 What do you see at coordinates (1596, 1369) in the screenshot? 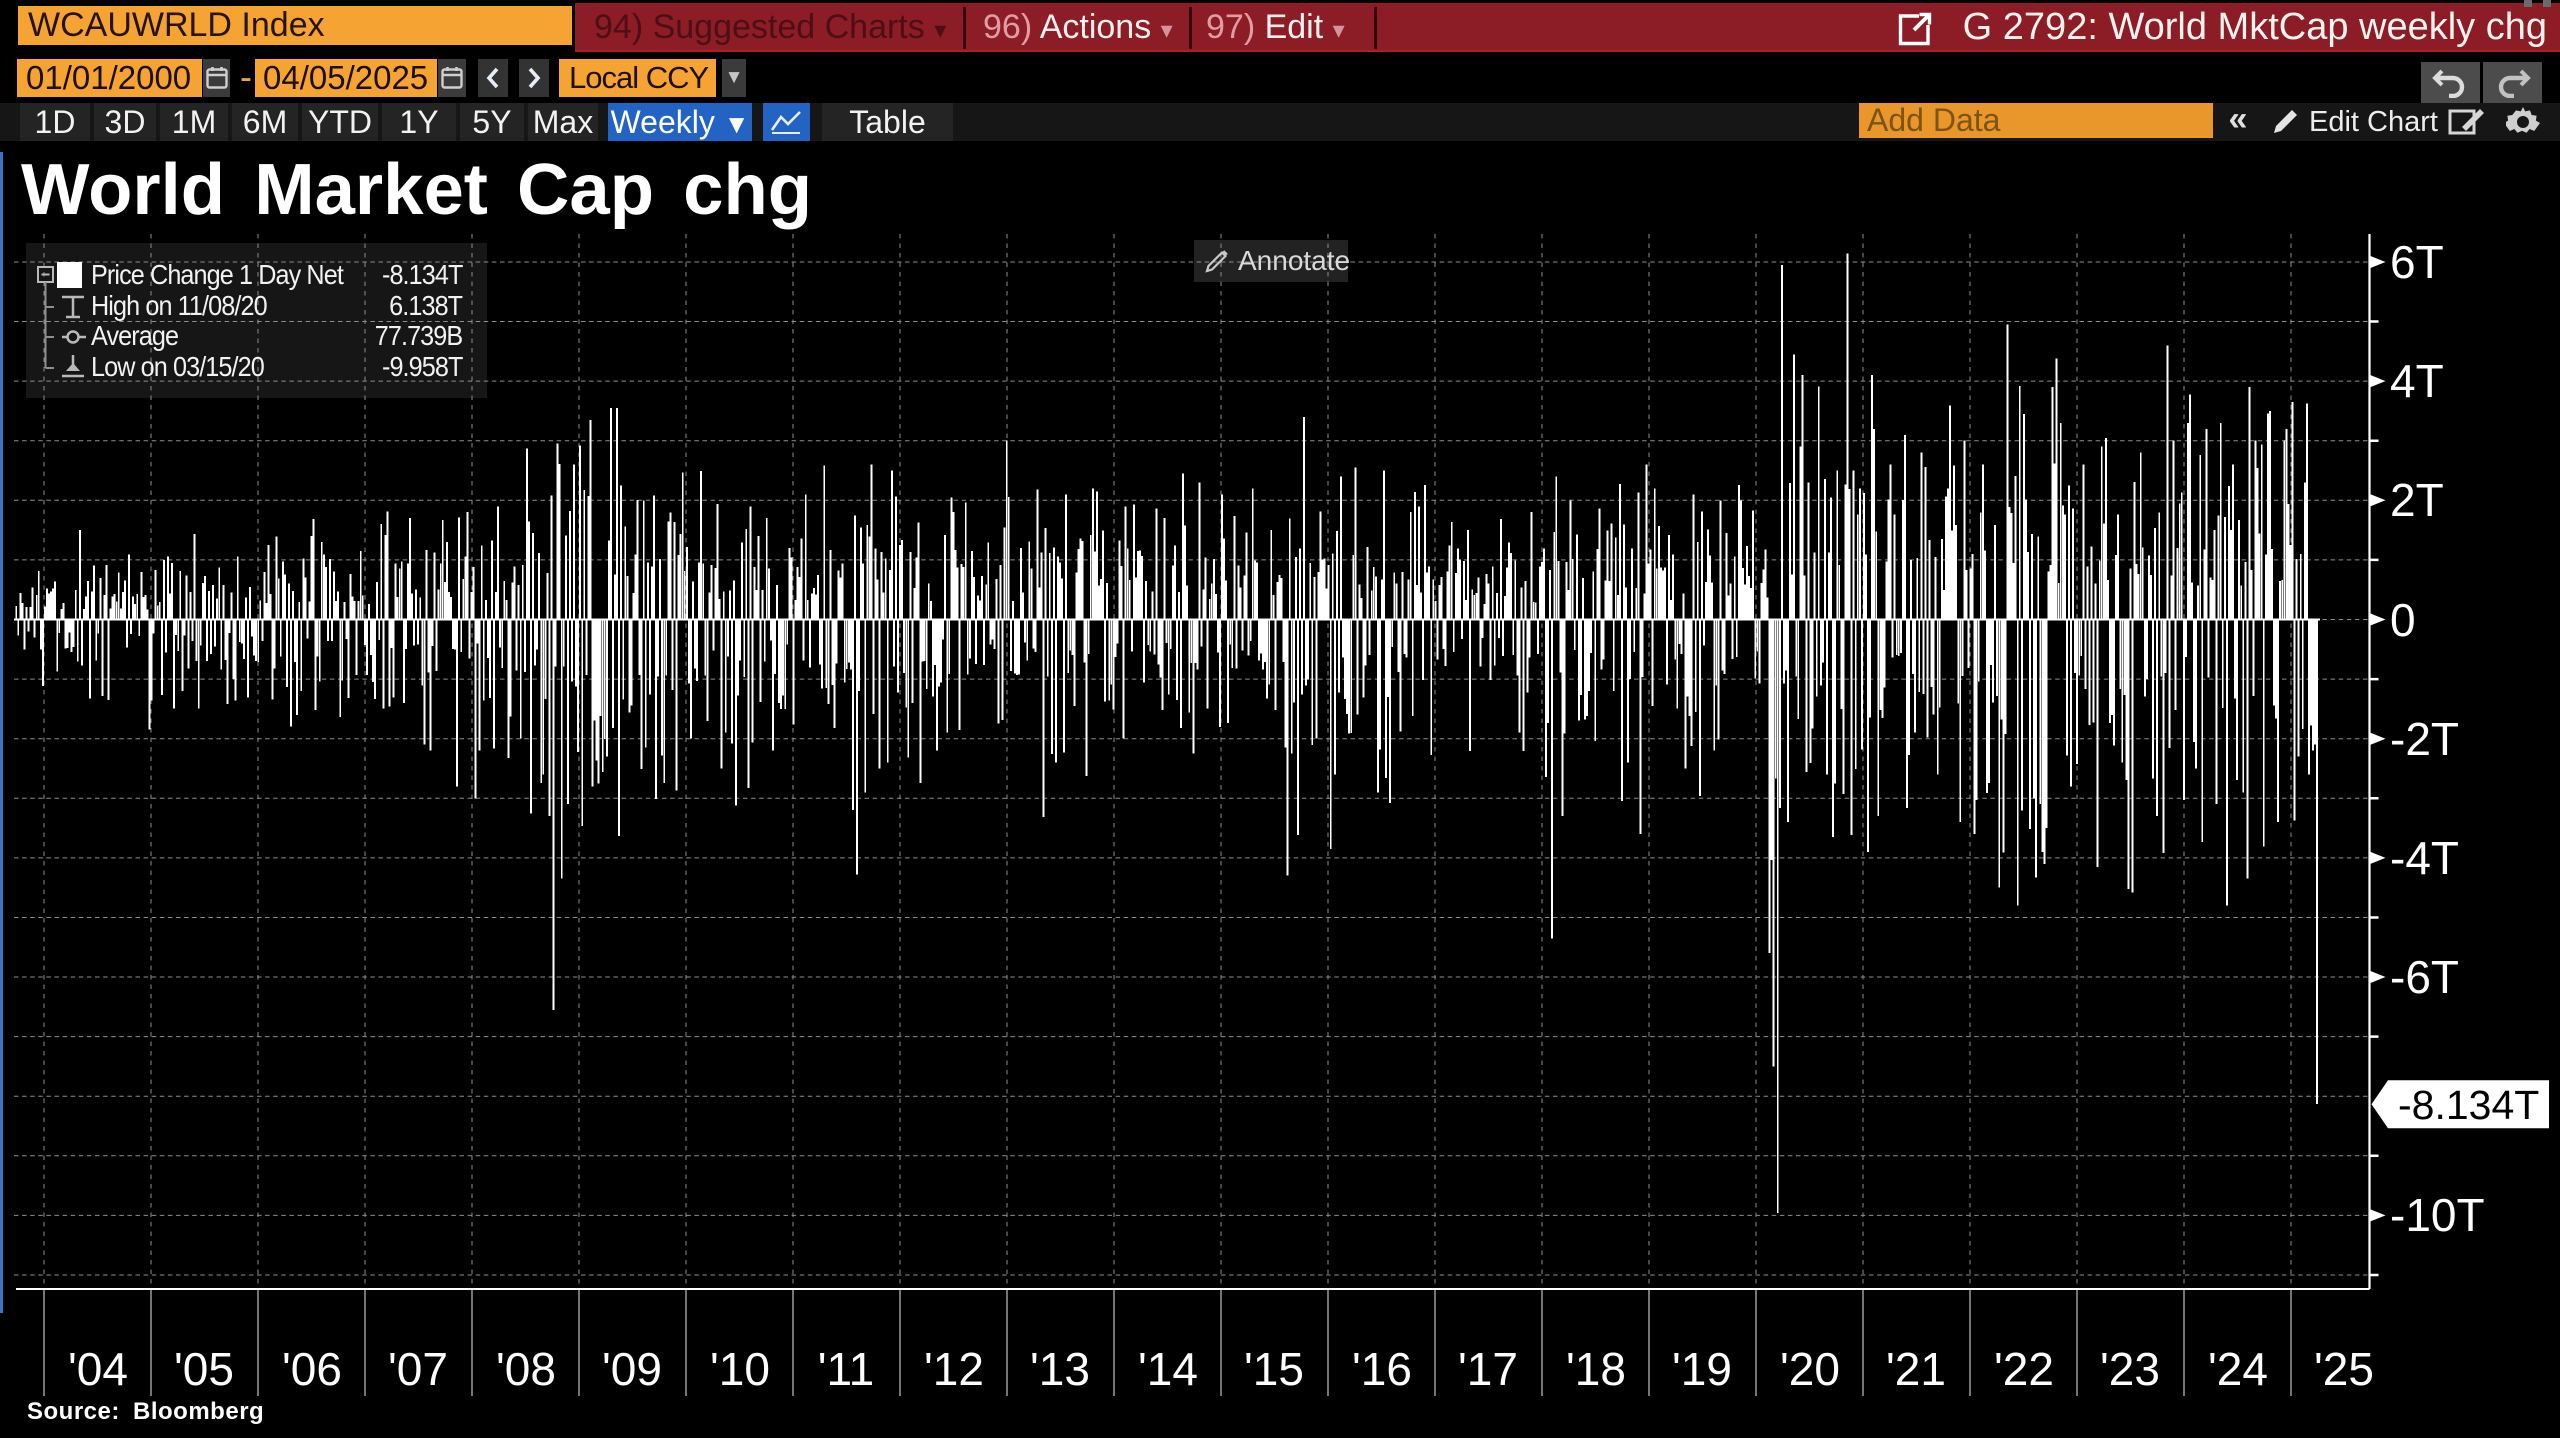
I see `svg-text: '18` at bounding box center [1596, 1369].